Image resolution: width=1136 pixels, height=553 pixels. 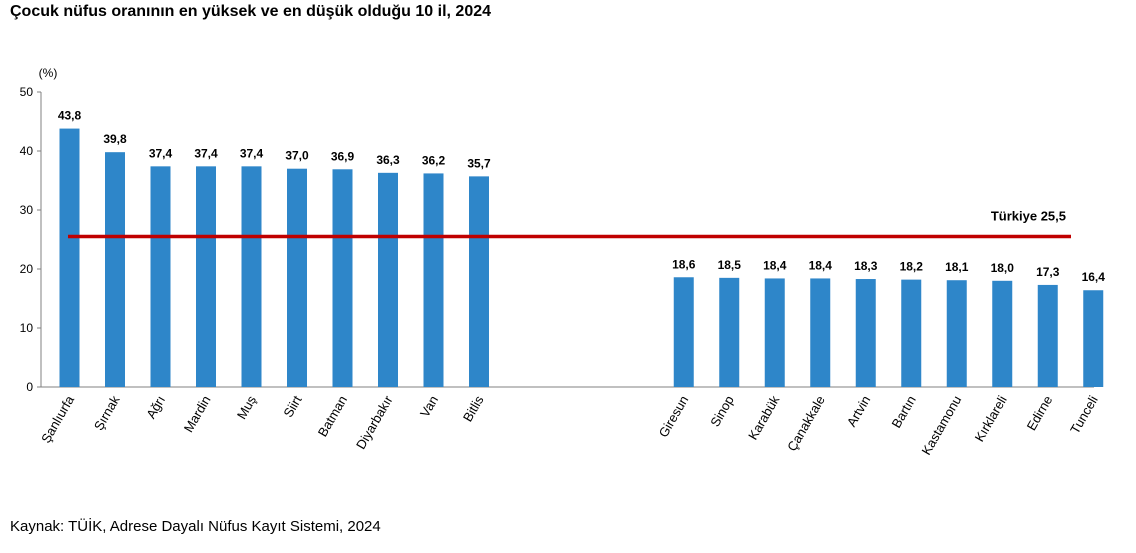 What do you see at coordinates (27, 328) in the screenshot?
I see `y-tick-label: 10` at bounding box center [27, 328].